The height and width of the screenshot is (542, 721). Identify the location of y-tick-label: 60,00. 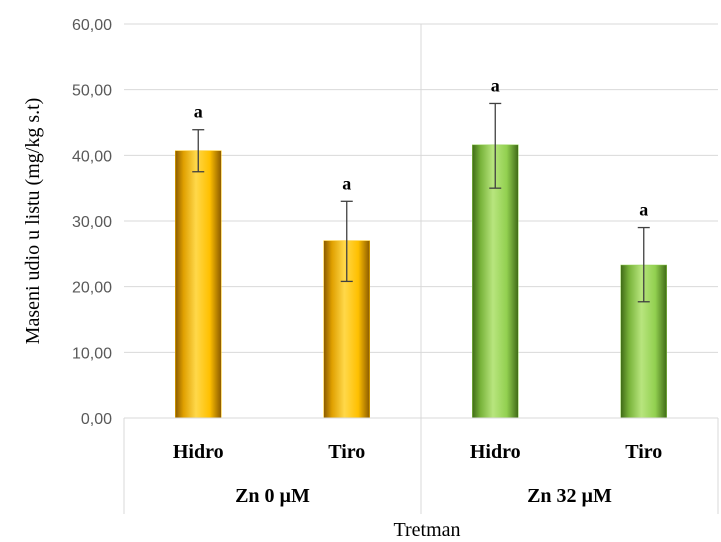
(92, 25).